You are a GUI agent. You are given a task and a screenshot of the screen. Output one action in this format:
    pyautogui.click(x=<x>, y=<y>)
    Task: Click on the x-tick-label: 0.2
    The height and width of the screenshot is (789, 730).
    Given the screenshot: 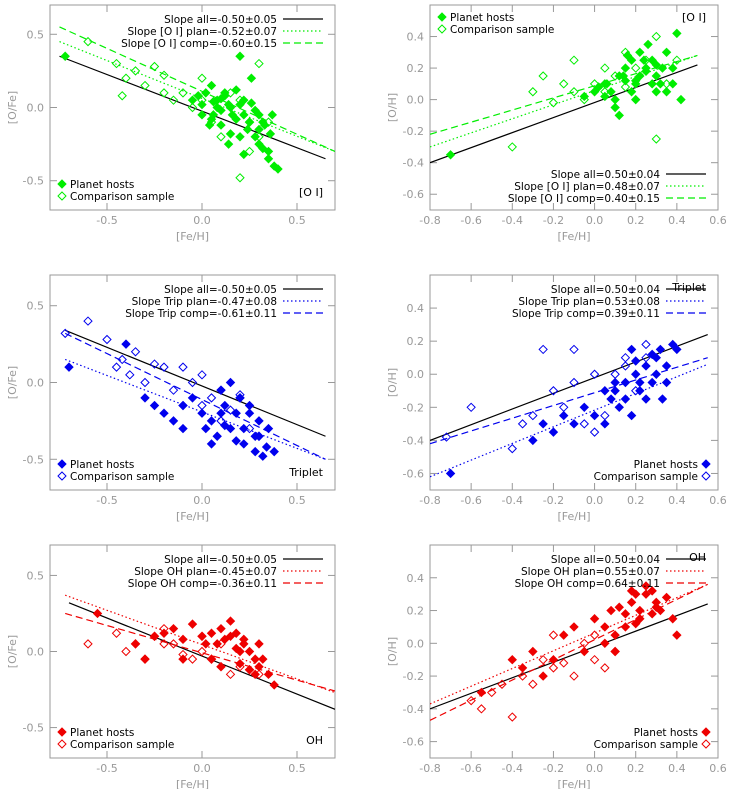 What is the action you would take?
    pyautogui.click(x=636, y=220)
    